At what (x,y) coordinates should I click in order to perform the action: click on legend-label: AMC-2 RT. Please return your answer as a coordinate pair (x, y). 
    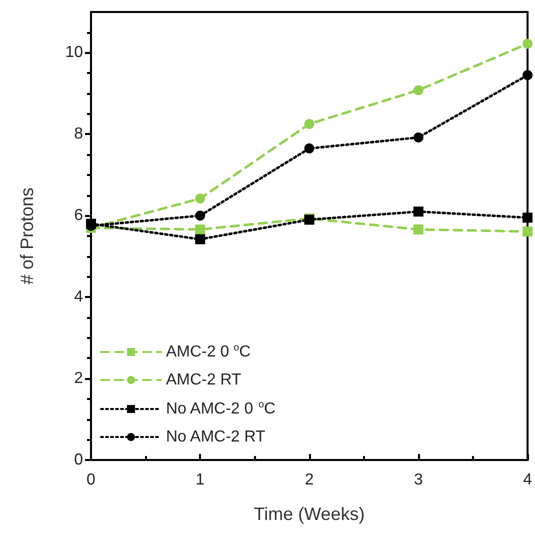
    Looking at the image, I should click on (204, 380).